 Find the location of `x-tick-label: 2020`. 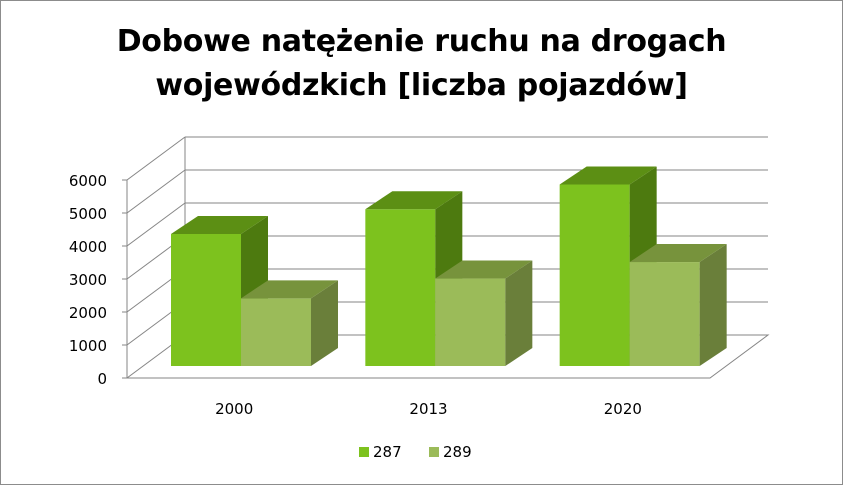

x-tick-label: 2020 is located at coordinates (623, 409).